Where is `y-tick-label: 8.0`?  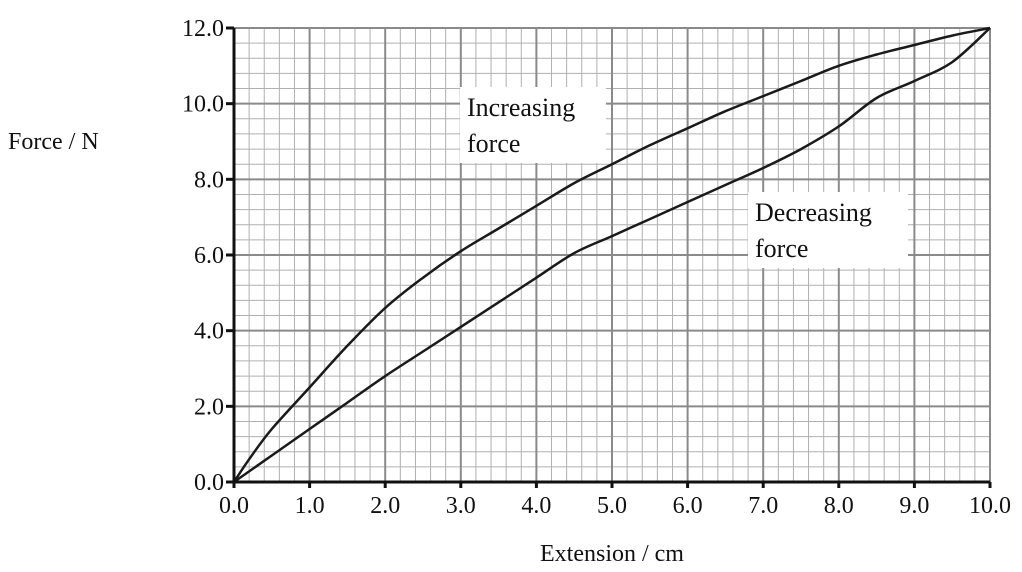
y-tick-label: 8.0 is located at coordinates (209, 180).